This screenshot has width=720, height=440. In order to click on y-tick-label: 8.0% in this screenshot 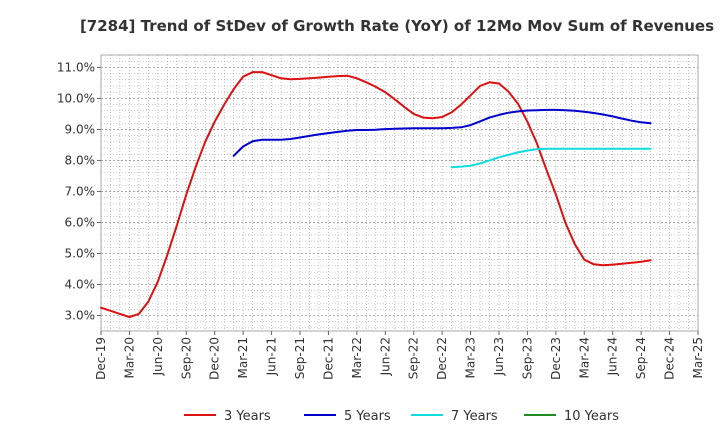, I will do `click(80, 160)`.